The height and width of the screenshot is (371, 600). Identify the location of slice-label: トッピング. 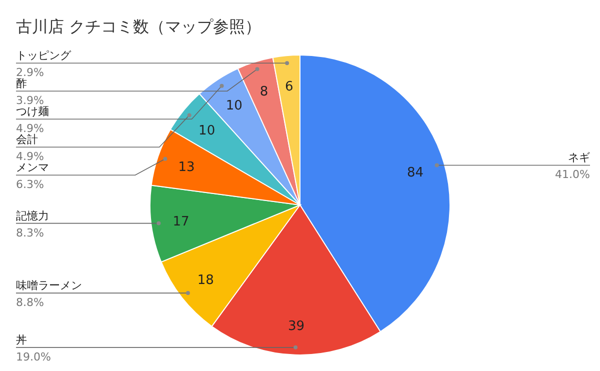
(44, 55).